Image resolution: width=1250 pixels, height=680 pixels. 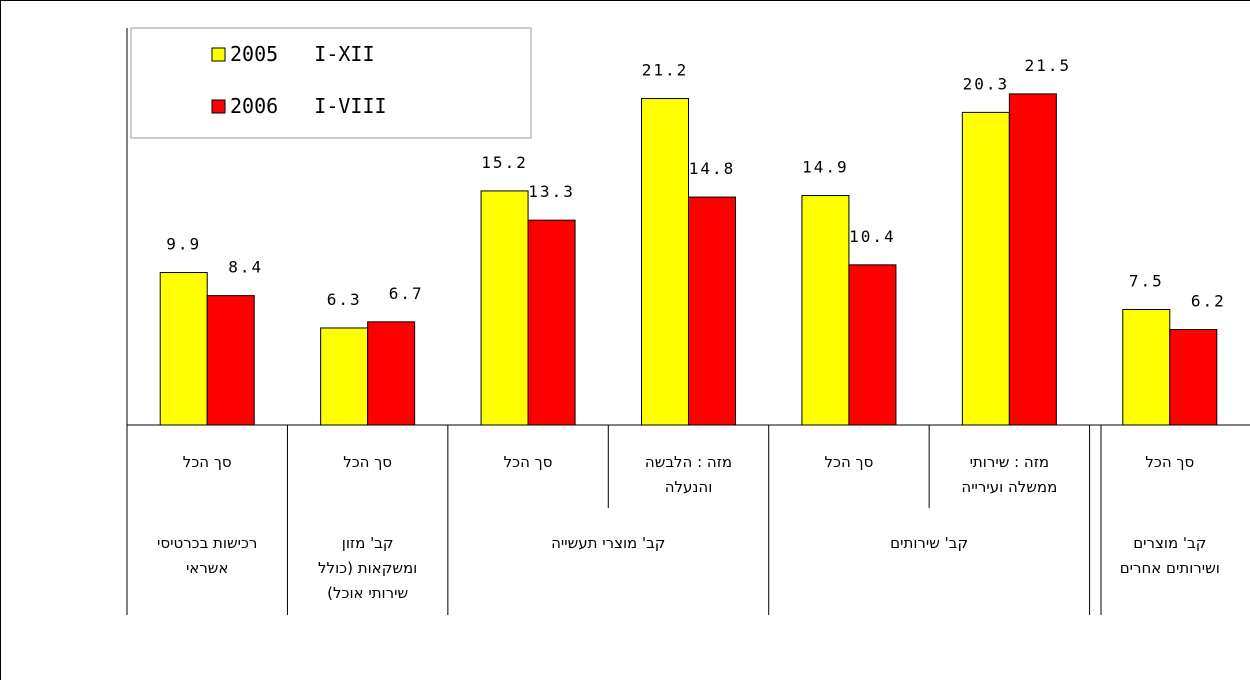 What do you see at coordinates (825, 167) in the screenshot?
I see `data-label: 14.9` at bounding box center [825, 167].